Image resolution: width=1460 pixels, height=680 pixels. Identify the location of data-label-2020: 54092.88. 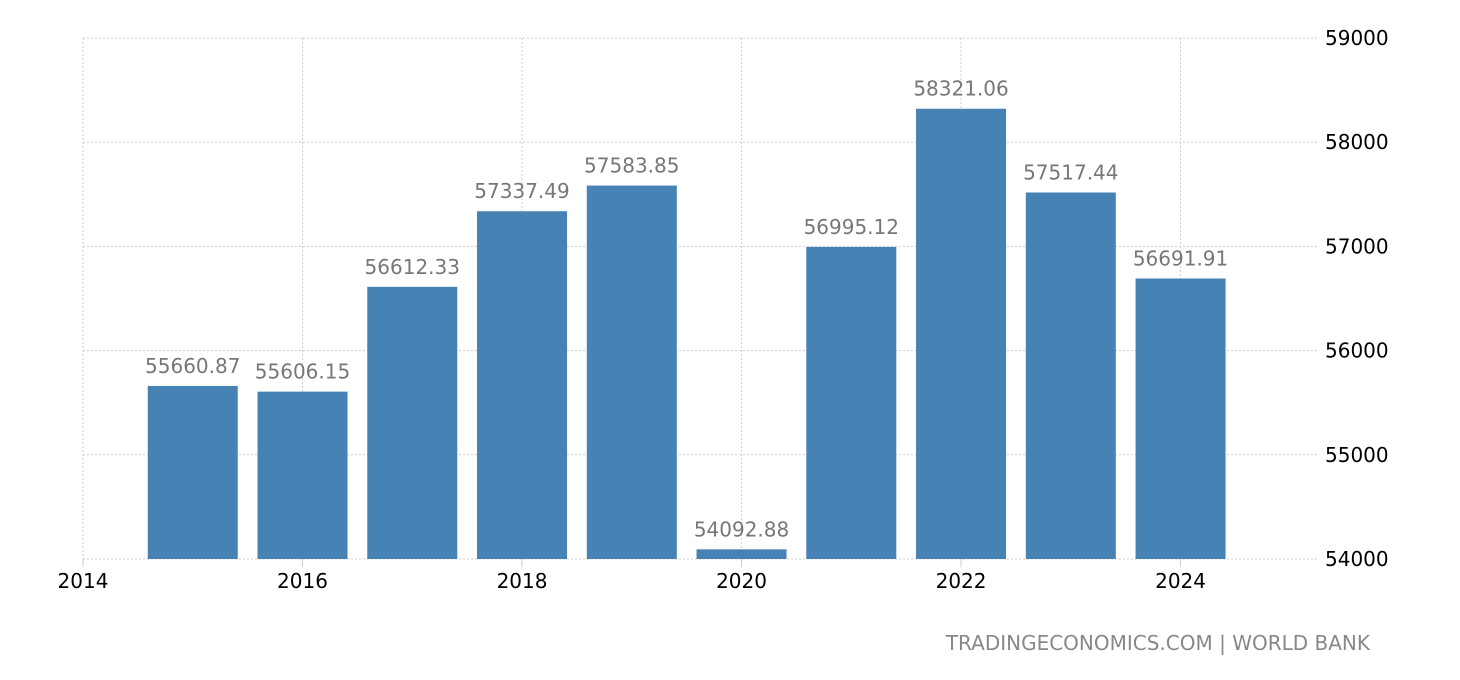
(741, 529).